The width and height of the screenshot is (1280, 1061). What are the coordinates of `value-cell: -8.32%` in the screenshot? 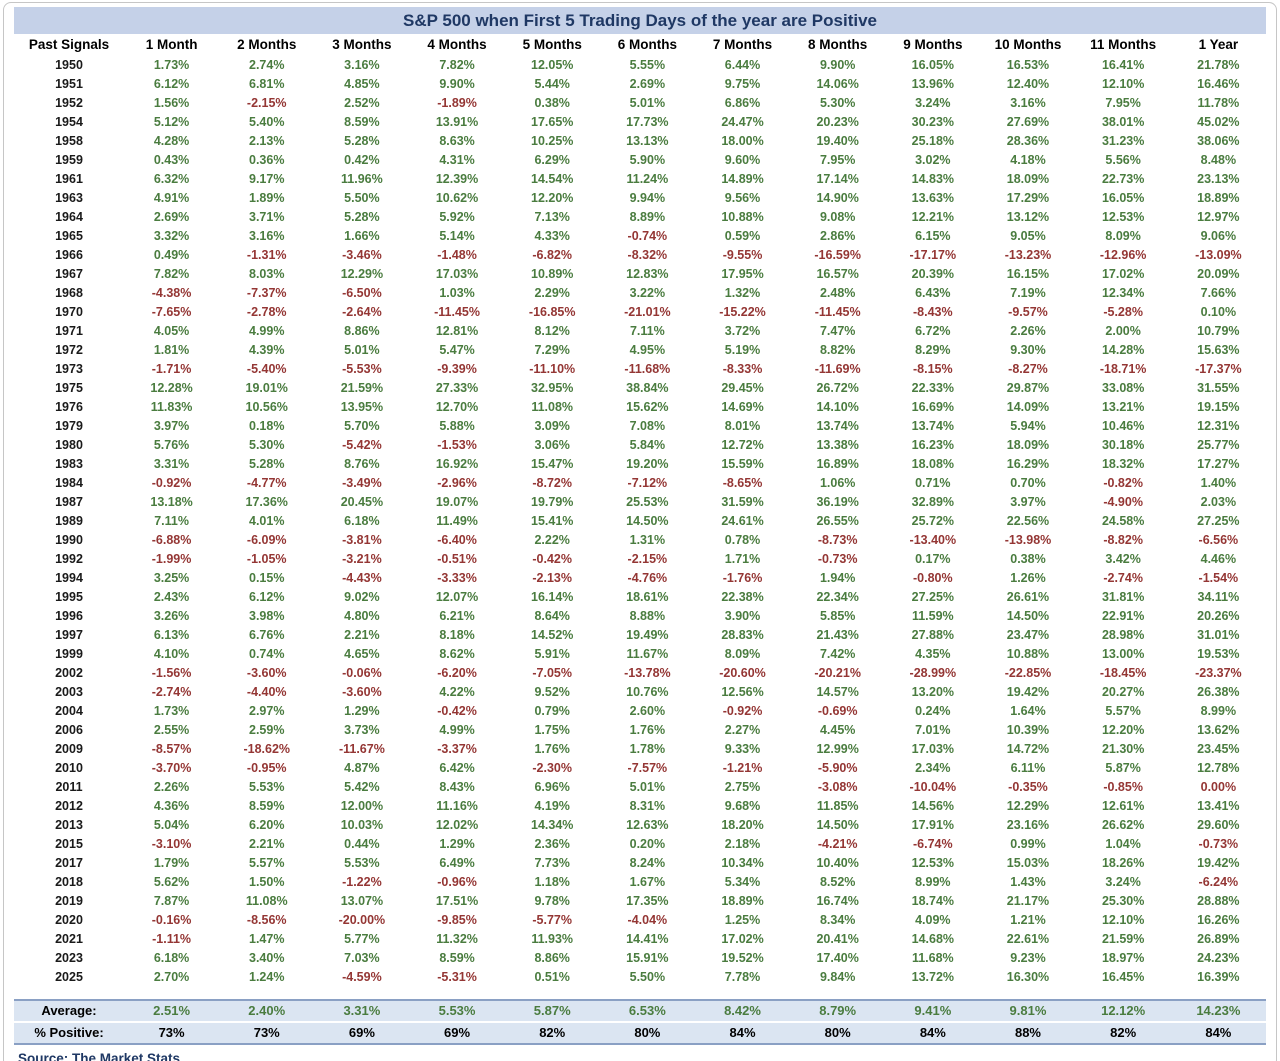 It's located at (647, 255).